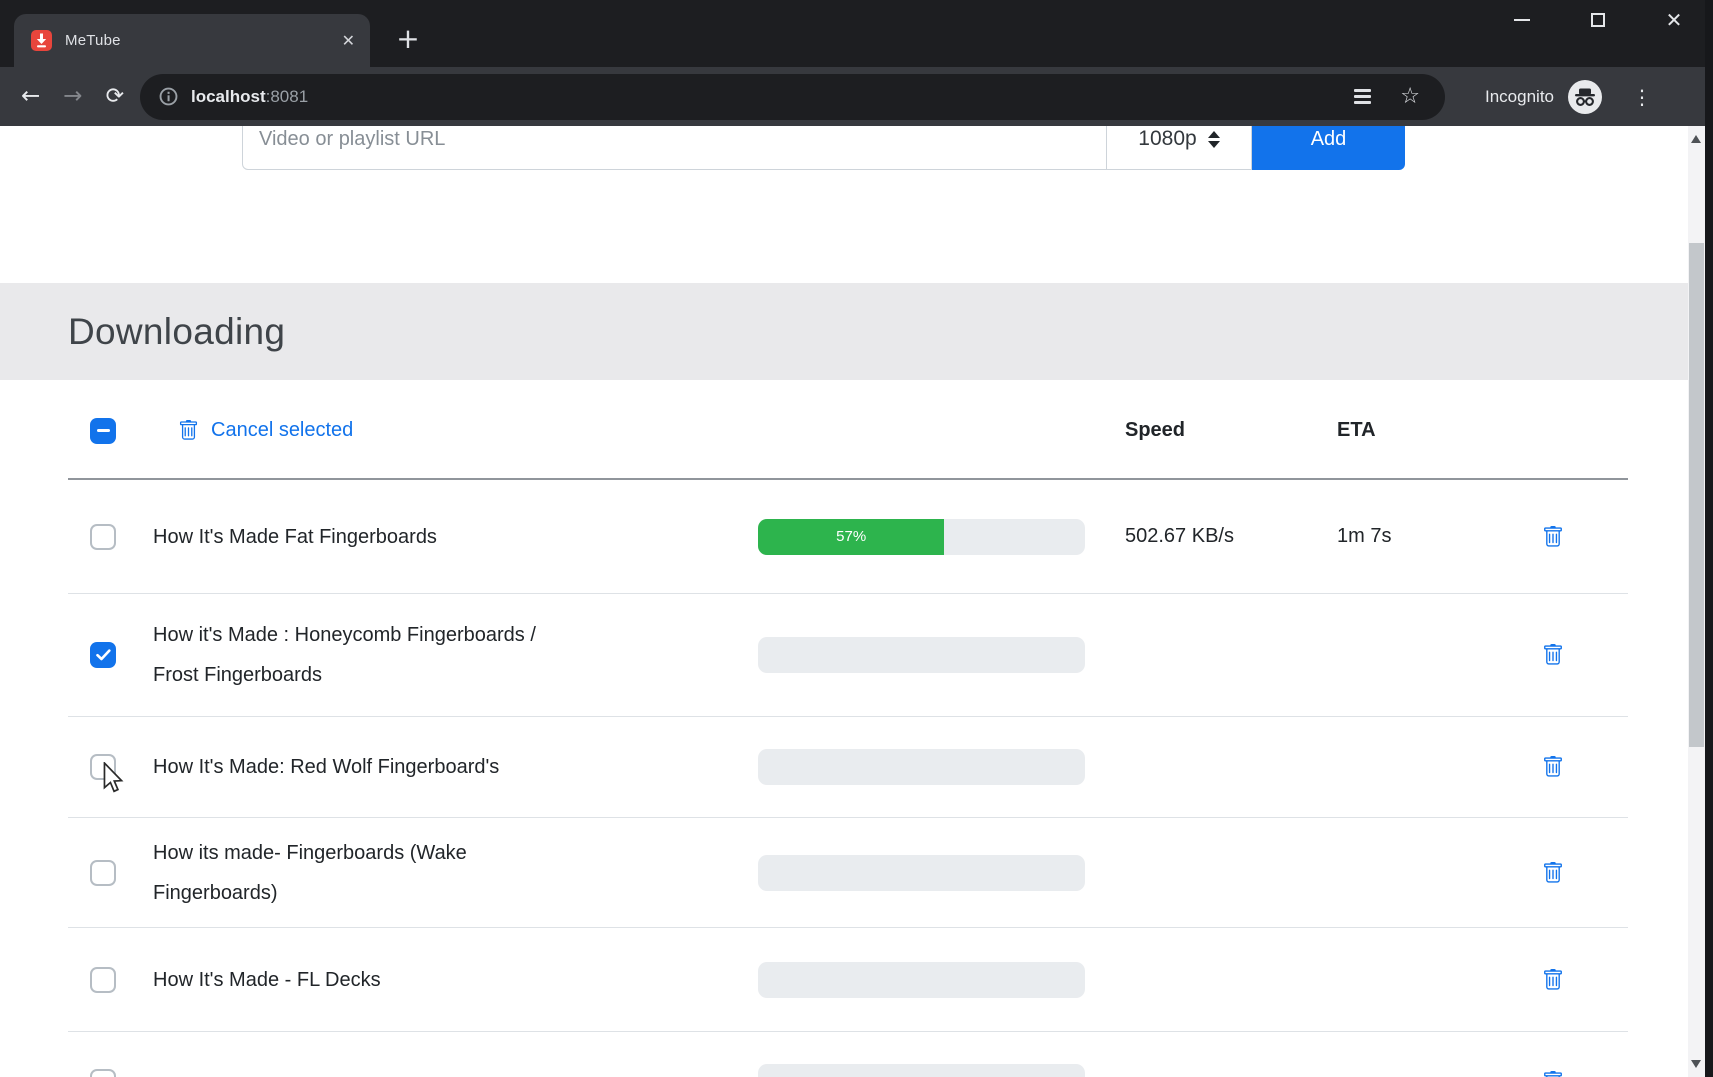 This screenshot has width=1713, height=1077. I want to click on trash-icon, so click(188, 430).